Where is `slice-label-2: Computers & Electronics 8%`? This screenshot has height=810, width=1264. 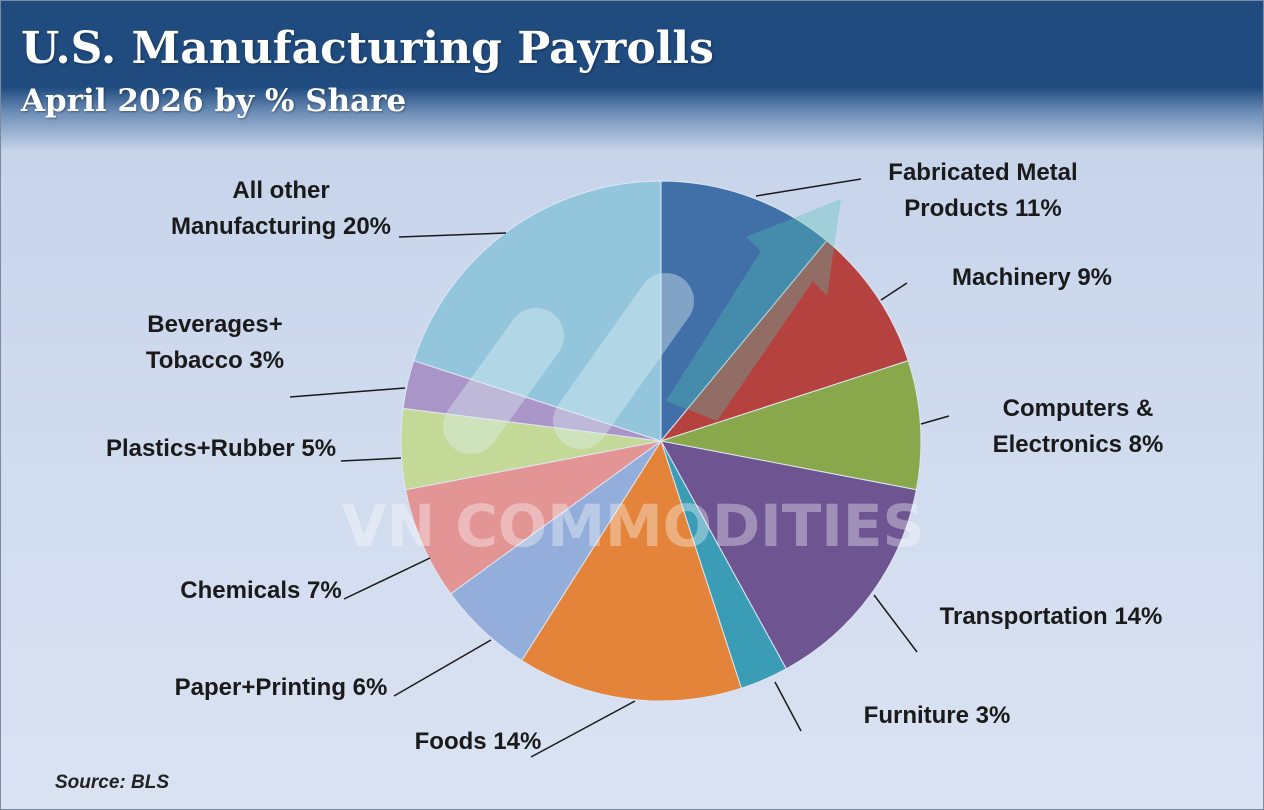 slice-label-2: Computers & Electronics 8% is located at coordinates (1078, 426).